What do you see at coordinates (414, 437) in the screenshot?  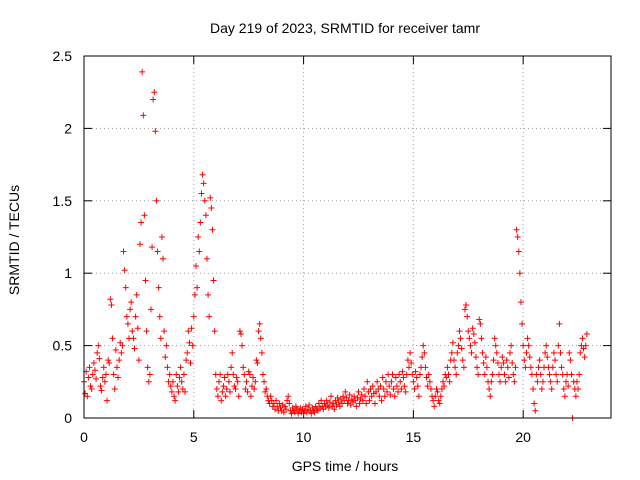 I see `x-tick-label: 15` at bounding box center [414, 437].